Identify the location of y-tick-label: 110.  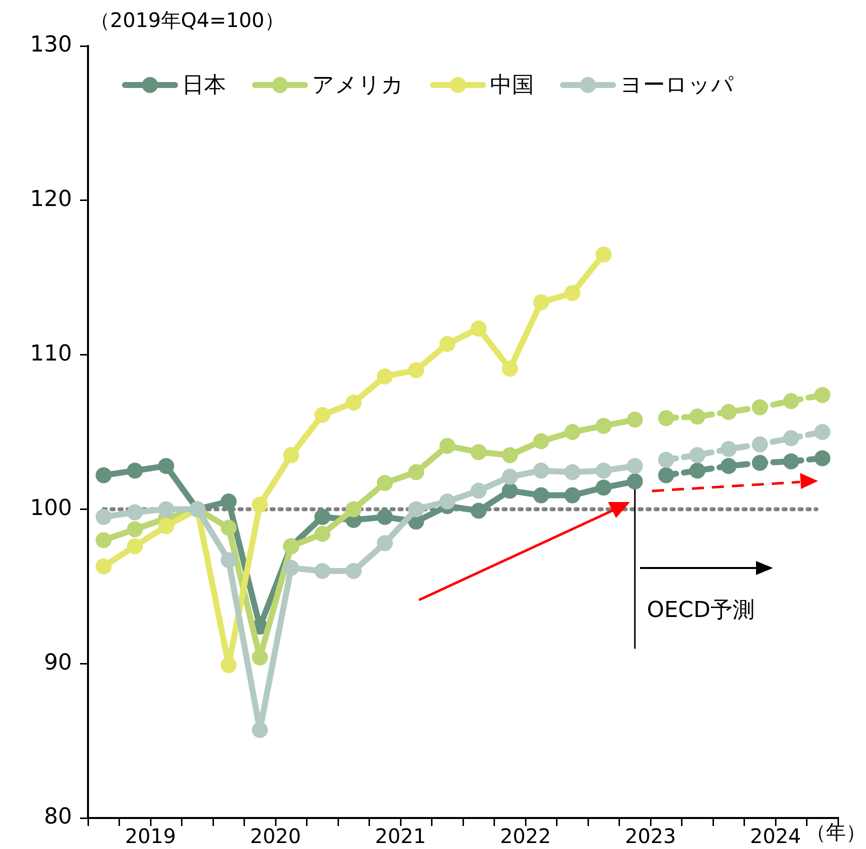
(51, 354).